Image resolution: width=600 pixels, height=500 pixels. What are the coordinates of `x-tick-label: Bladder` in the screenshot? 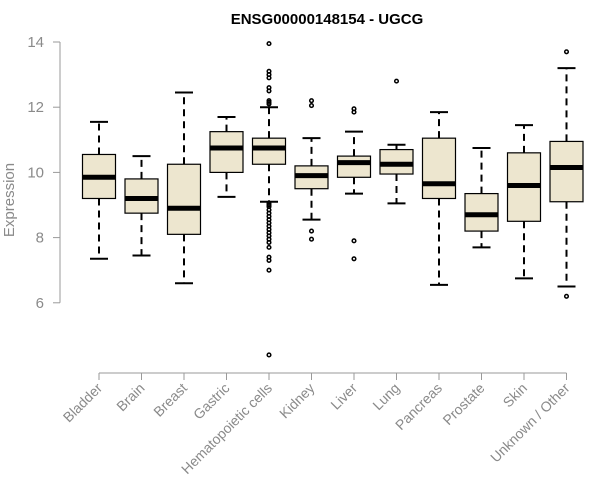 It's located at (83, 403).